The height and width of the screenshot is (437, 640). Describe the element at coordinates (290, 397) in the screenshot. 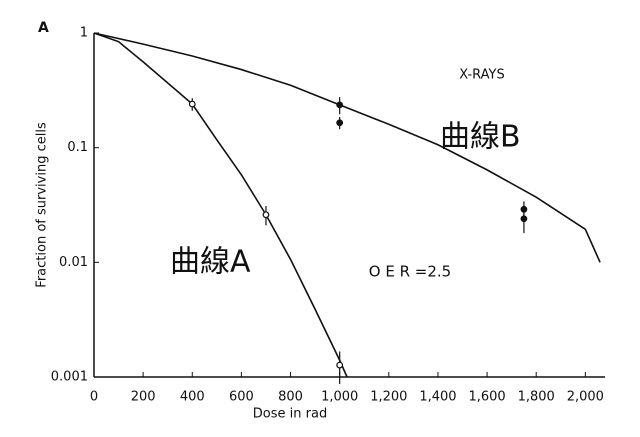

I see `x-tick-label: 800` at that location.